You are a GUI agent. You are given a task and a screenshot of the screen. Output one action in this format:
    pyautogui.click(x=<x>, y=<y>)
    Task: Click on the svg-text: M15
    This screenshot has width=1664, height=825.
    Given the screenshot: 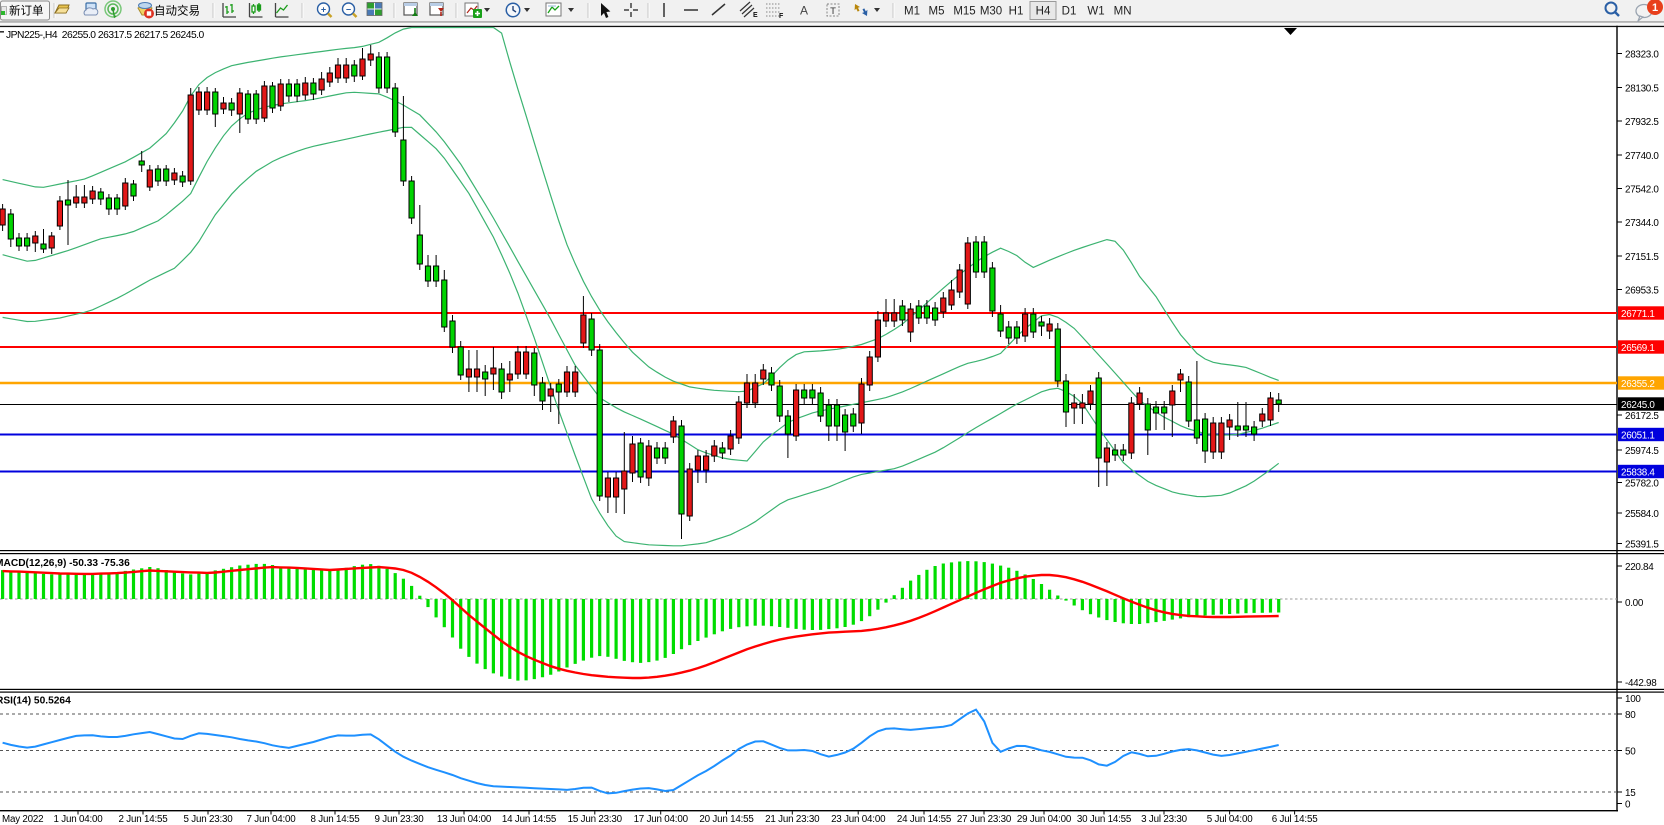 What is the action you would take?
    pyautogui.click(x=964, y=12)
    